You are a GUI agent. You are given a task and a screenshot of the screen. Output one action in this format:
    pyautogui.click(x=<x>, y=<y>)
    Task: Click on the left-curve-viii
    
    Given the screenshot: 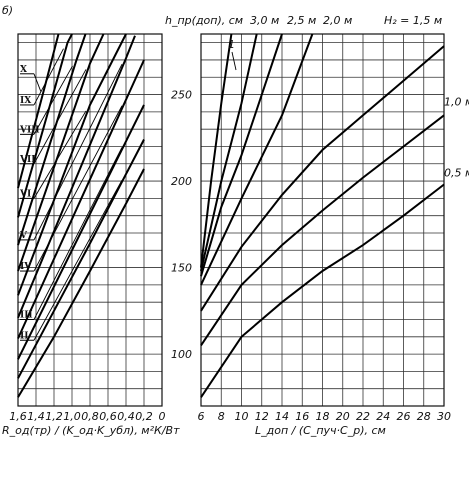 What is the action you would take?
    pyautogui.click(x=52, y=139)
    